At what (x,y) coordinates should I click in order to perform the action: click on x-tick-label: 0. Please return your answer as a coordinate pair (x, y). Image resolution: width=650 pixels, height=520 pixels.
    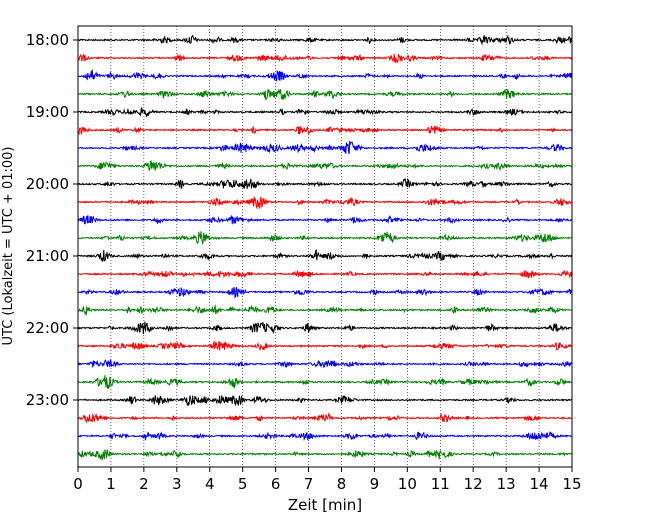
    Looking at the image, I should click on (78, 484).